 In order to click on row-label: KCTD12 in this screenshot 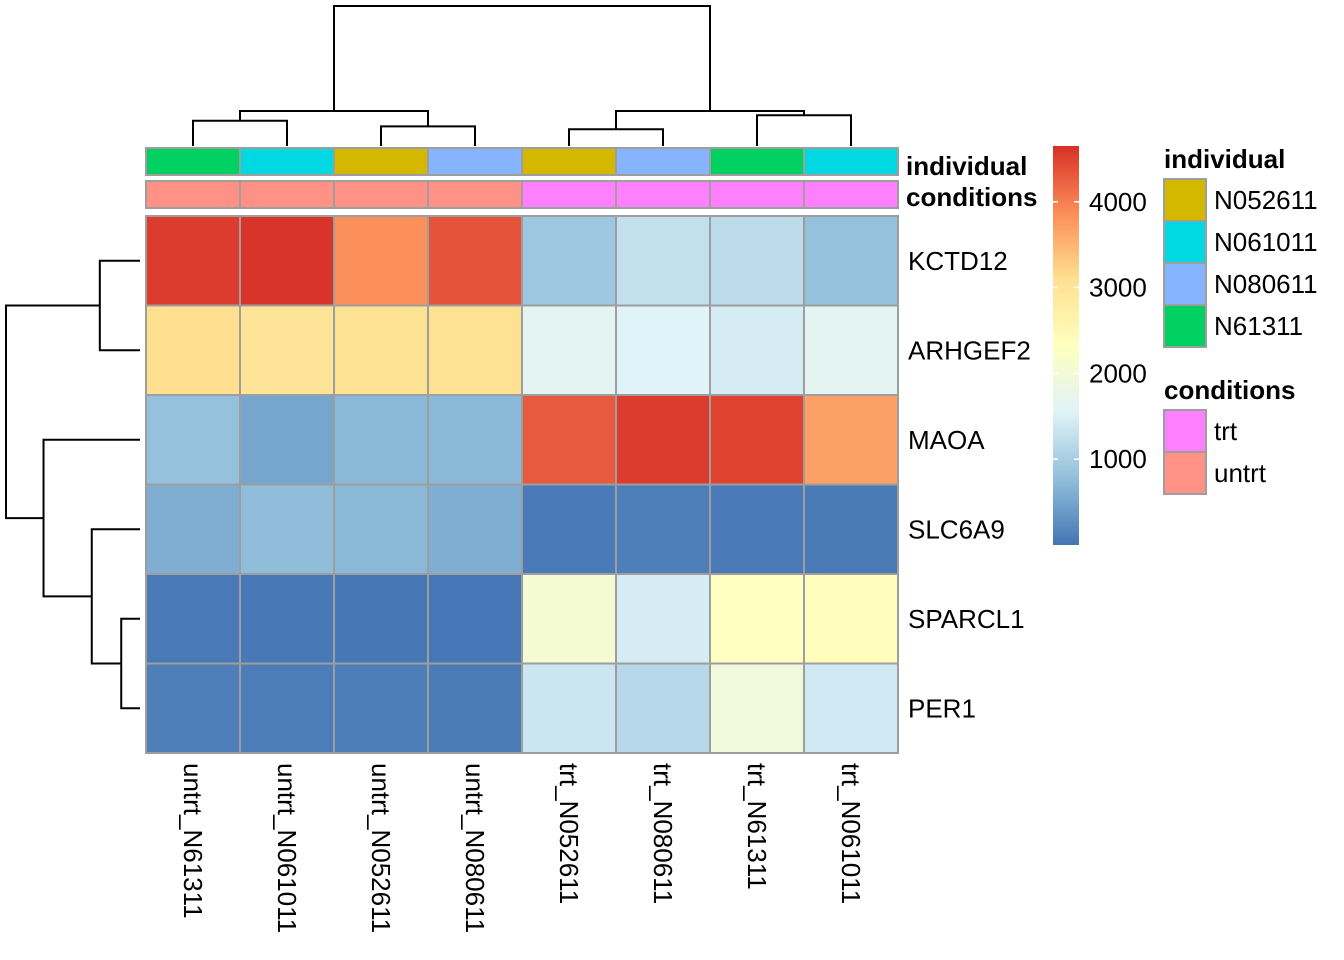, I will do `click(958, 261)`.